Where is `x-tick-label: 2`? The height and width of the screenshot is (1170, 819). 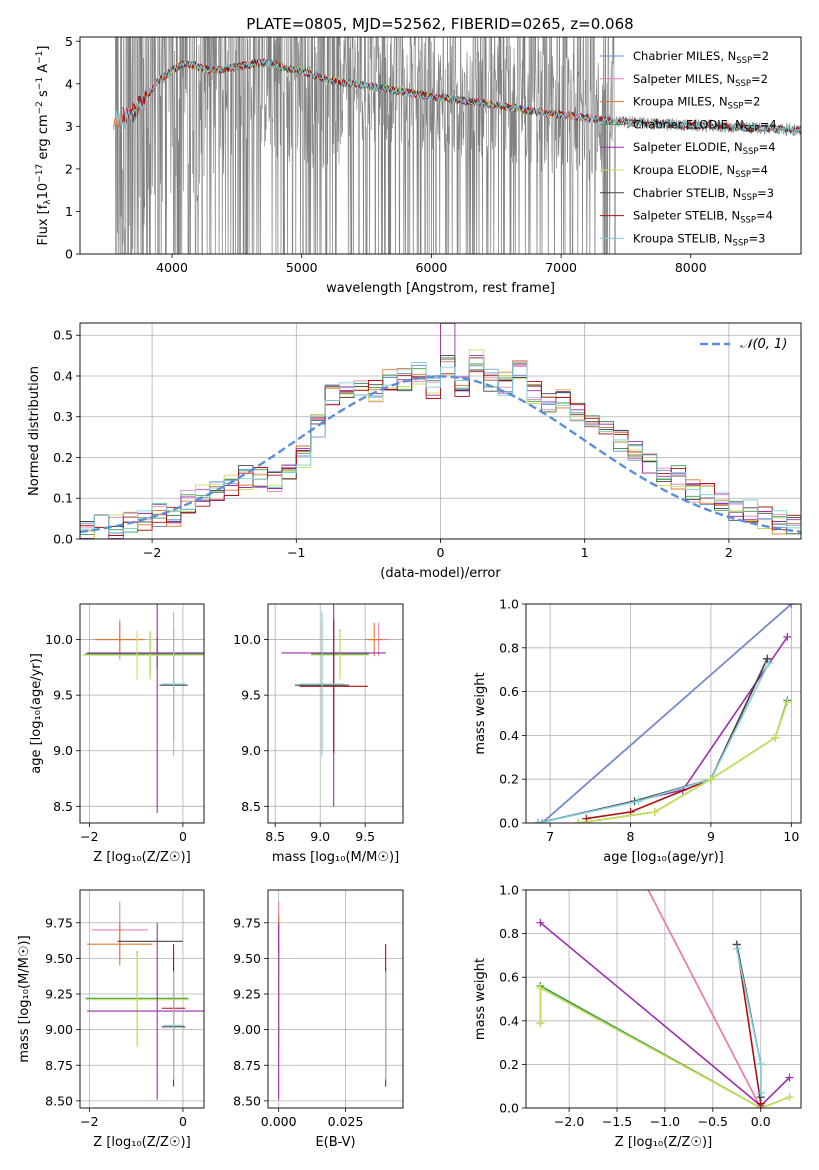 x-tick-label: 2 is located at coordinates (729, 552).